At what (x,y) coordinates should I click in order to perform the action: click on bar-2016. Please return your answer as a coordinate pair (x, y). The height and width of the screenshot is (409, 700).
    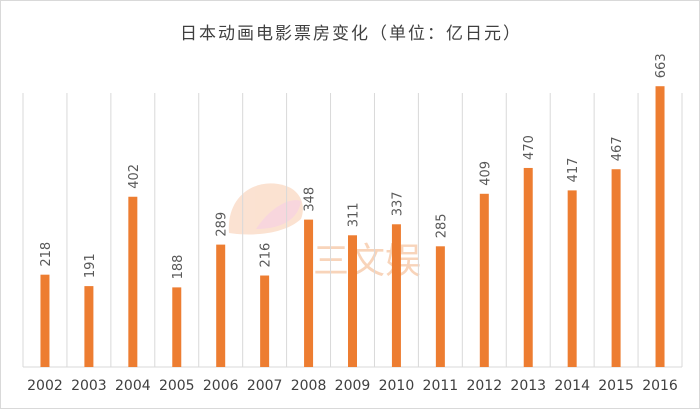
    Looking at the image, I should click on (660, 227).